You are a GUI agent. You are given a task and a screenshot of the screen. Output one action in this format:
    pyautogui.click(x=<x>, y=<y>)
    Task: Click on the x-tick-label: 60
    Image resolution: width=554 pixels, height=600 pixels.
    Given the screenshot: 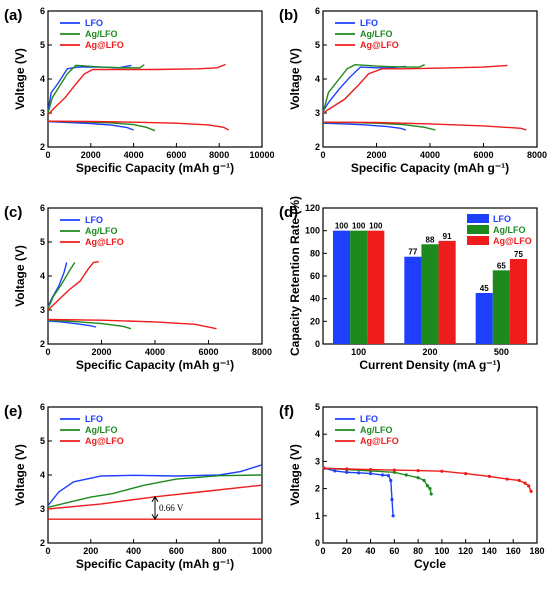 What is the action you would take?
    pyautogui.click(x=394, y=551)
    